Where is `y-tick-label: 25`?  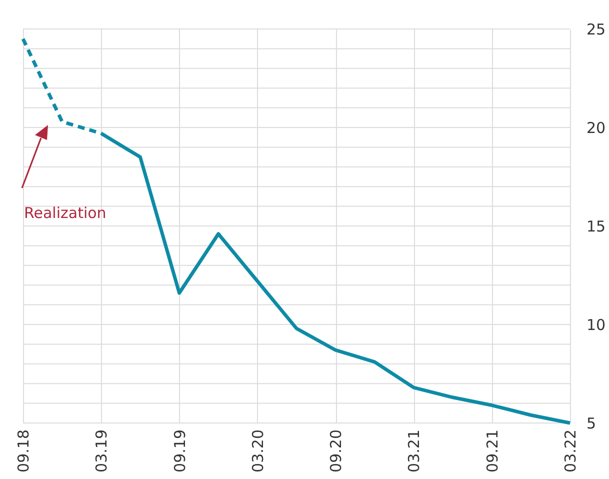 y-tick-label: 25 is located at coordinates (596, 29).